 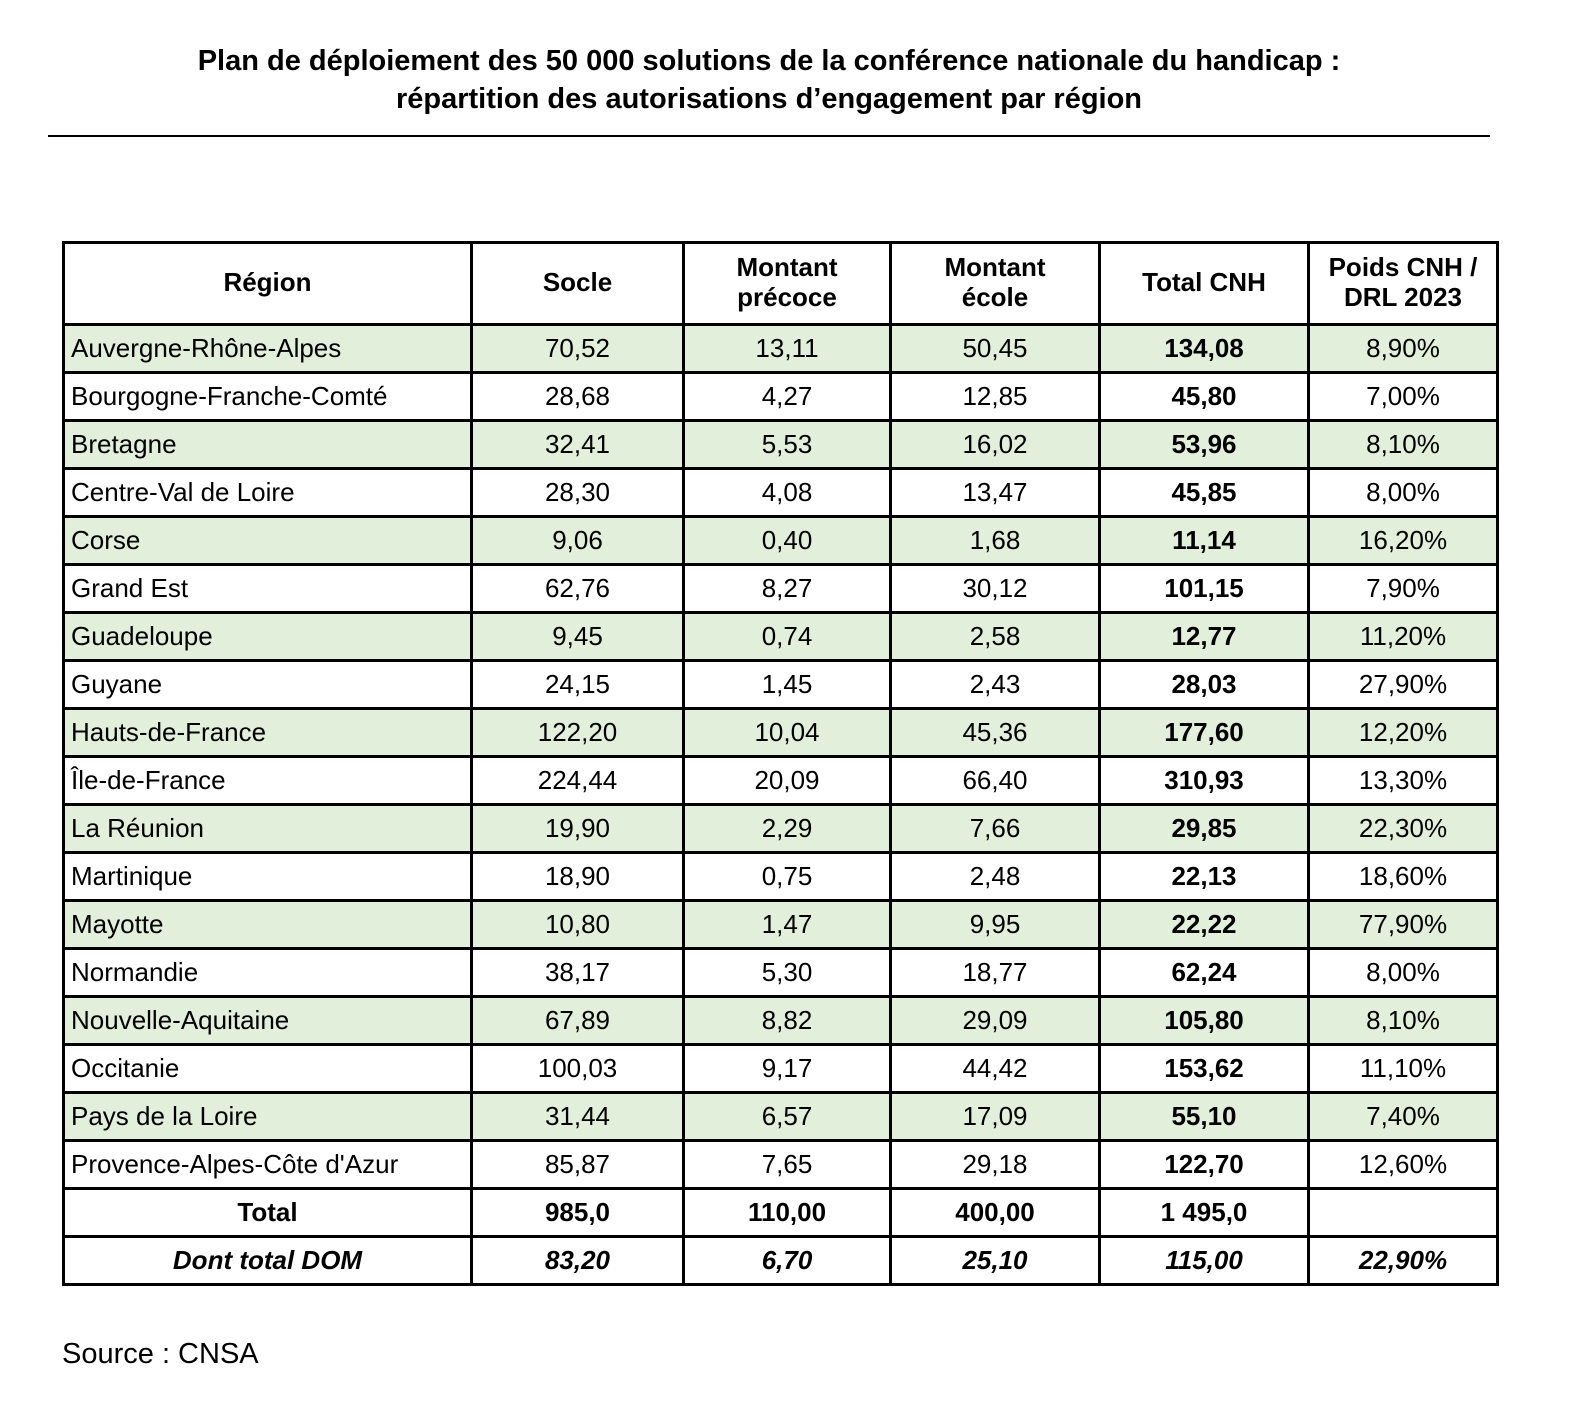 I want to click on montant-precoce-cell: 2,29, so click(x=787, y=828).